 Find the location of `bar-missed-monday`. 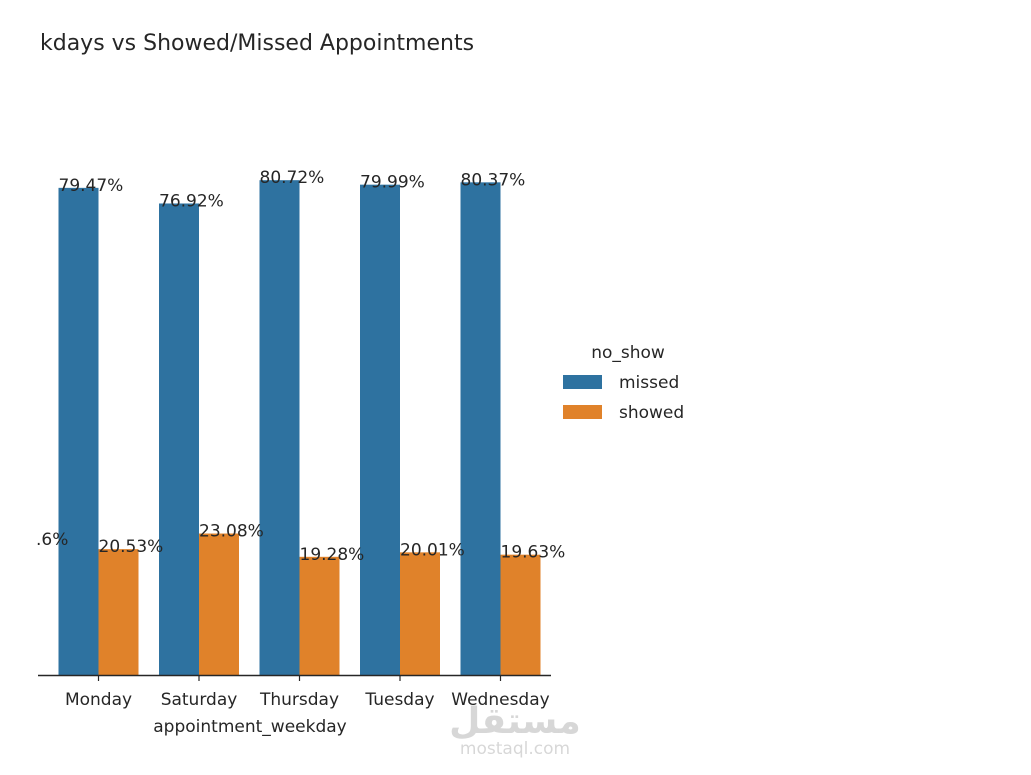

bar-missed-monday is located at coordinates (78, 431).